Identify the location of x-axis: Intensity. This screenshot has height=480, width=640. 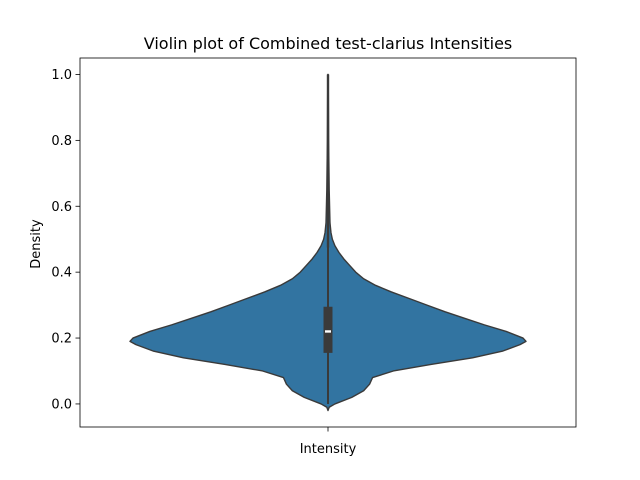
(328, 442).